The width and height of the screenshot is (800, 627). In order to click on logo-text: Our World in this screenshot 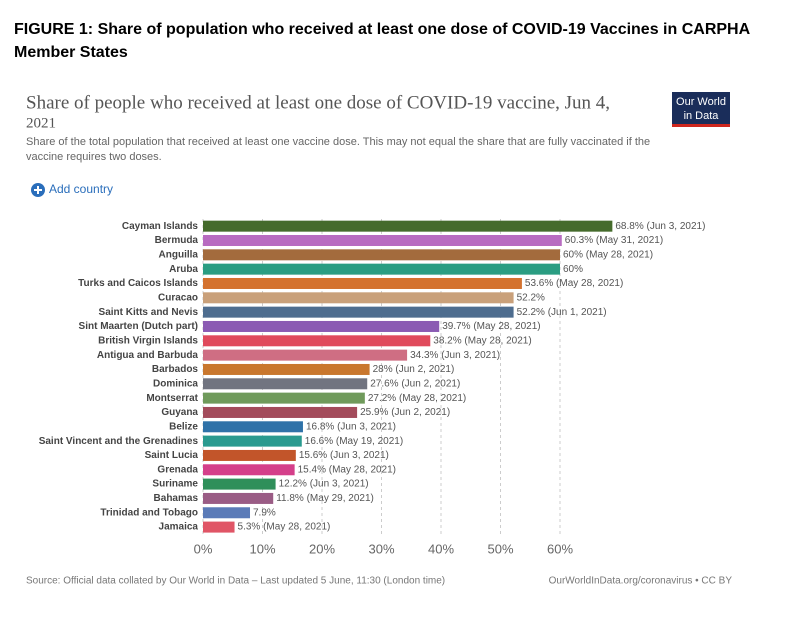, I will do `click(701, 102)`.